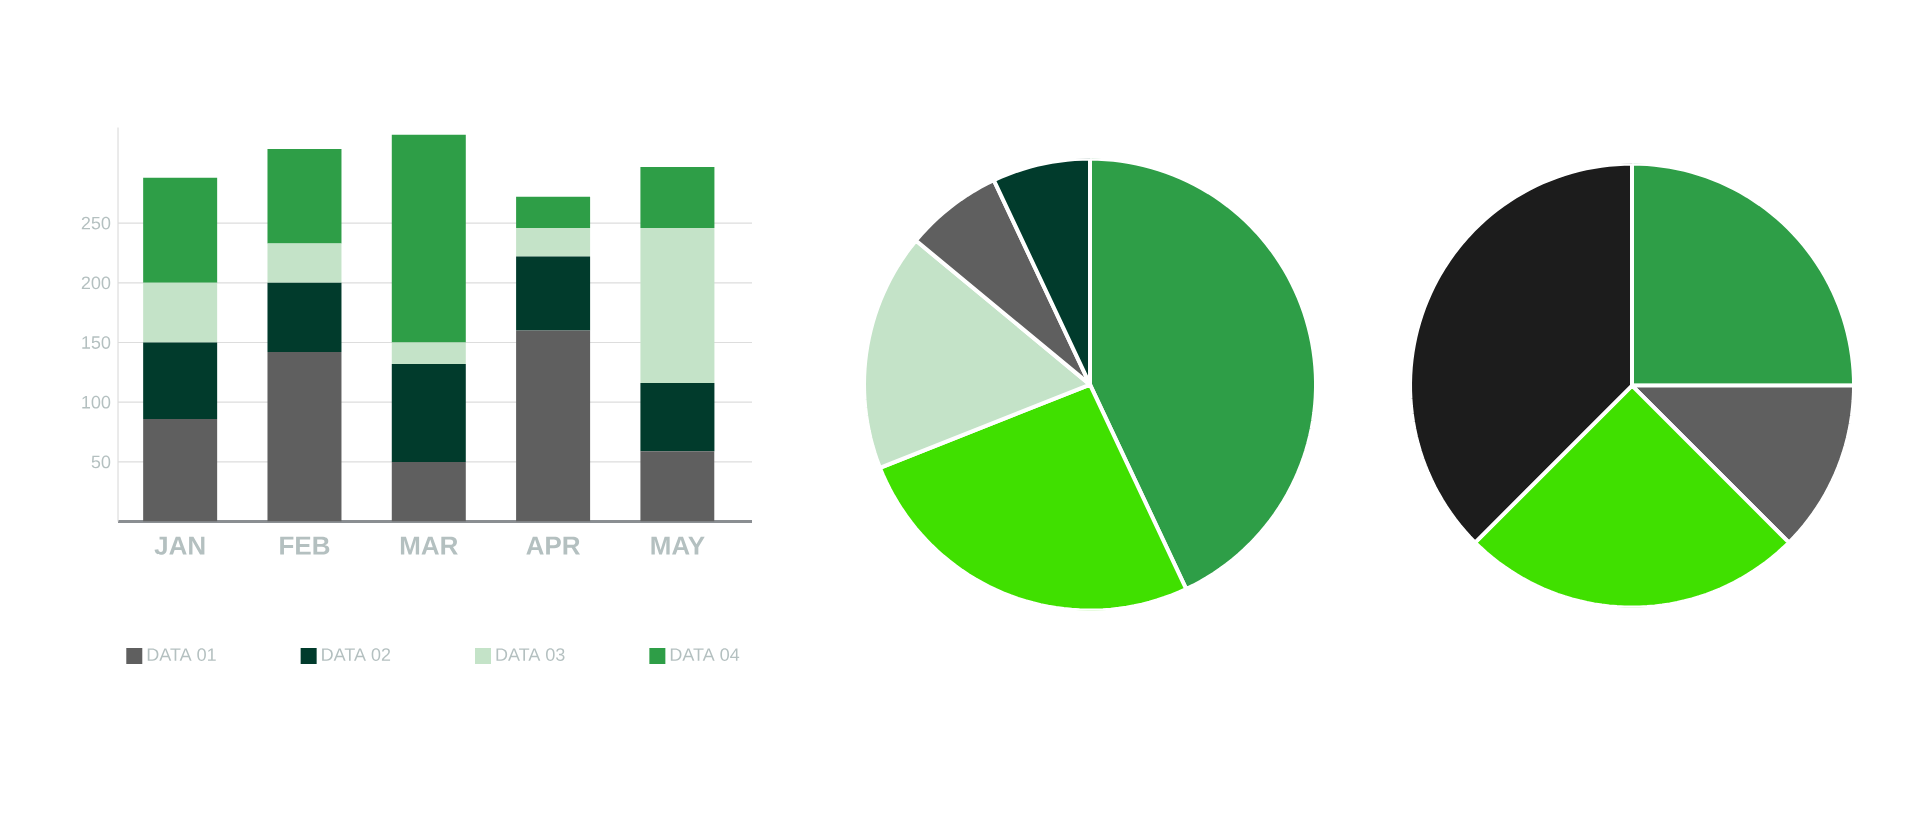 This screenshot has width=1920, height=838. What do you see at coordinates (678, 545) in the screenshot?
I see `x-tick-label: MAY` at bounding box center [678, 545].